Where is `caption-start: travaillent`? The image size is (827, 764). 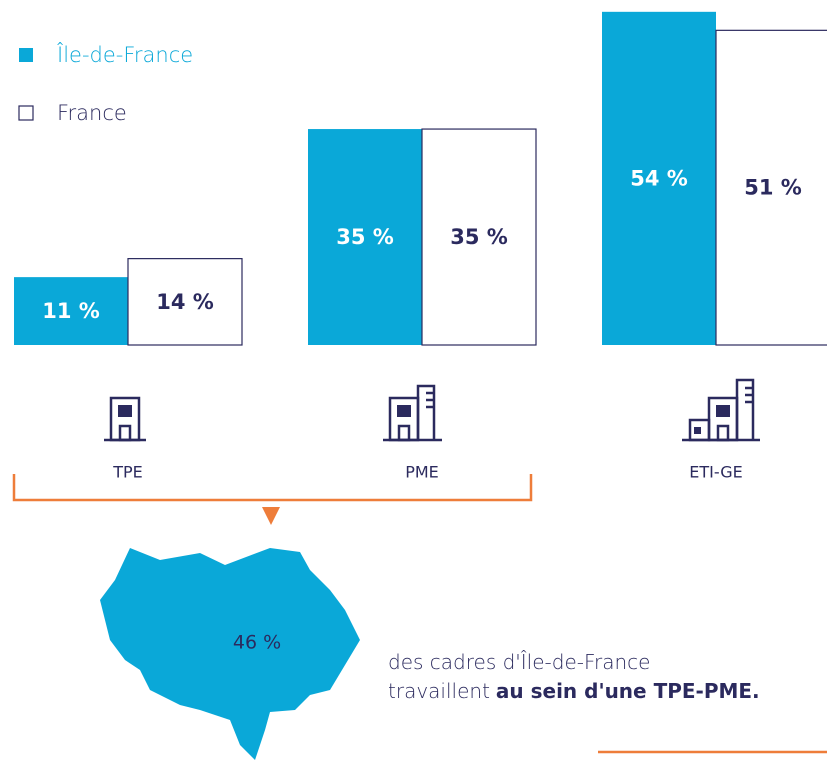
caption-start: travaillent is located at coordinates (439, 691).